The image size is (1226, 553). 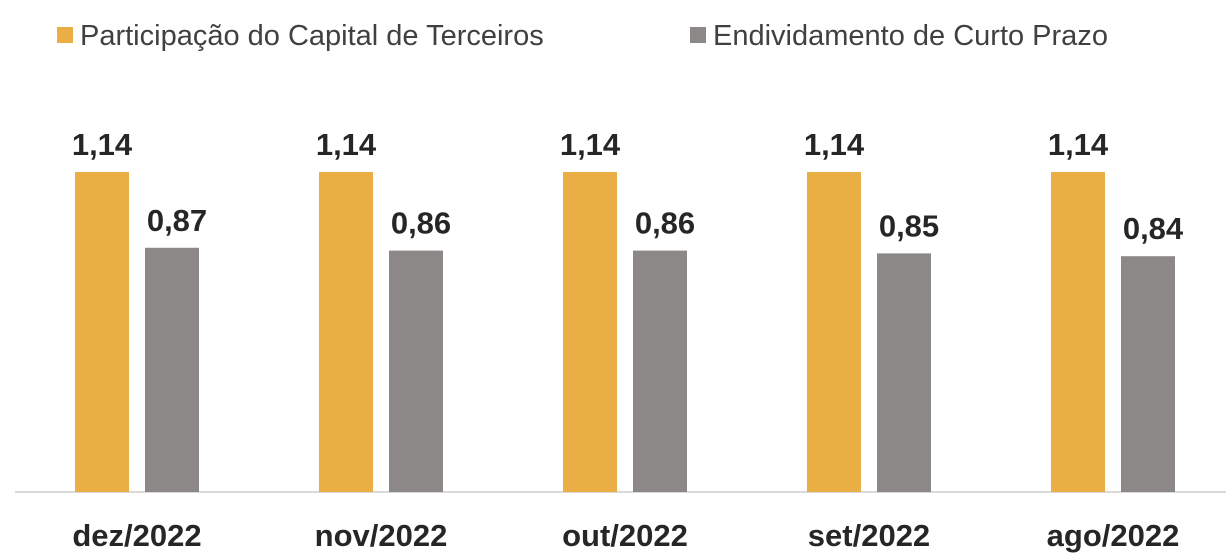 What do you see at coordinates (381, 535) in the screenshot?
I see `x-tick-label: nov/2022` at bounding box center [381, 535].